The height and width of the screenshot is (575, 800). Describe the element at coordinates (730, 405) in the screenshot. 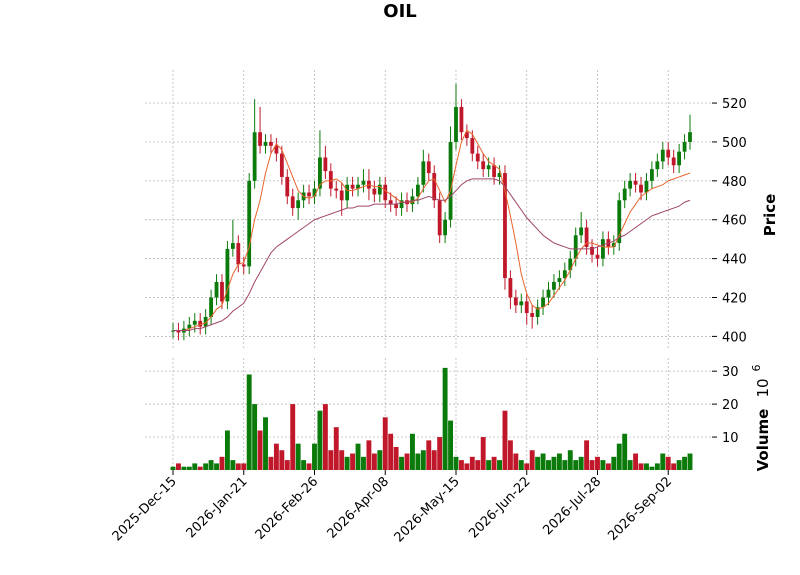

I see `volume-tick-label: 20` at that location.